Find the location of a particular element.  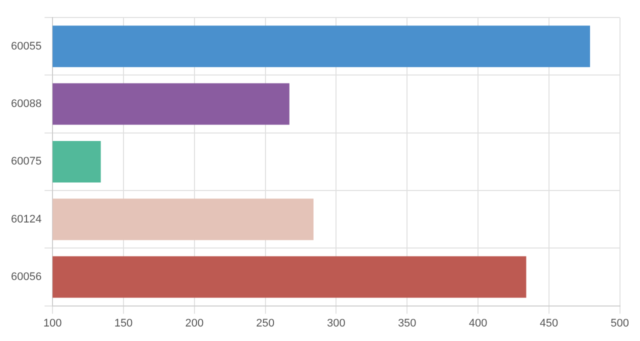

x-tick-label: 200 is located at coordinates (194, 323).